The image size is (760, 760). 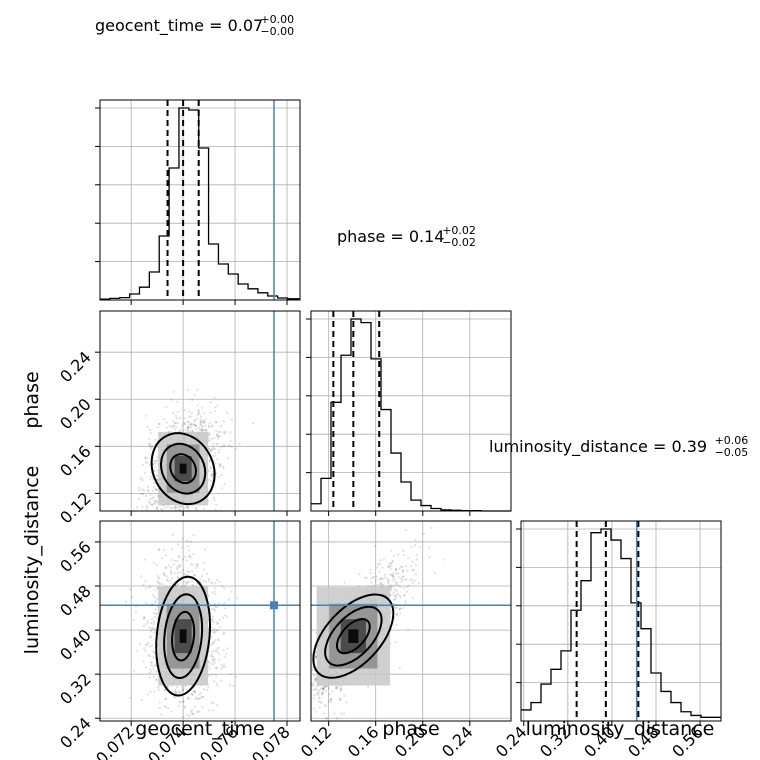 I want to click on scatter-phase-luminosity_distance-grid, so click(x=411, y=621).